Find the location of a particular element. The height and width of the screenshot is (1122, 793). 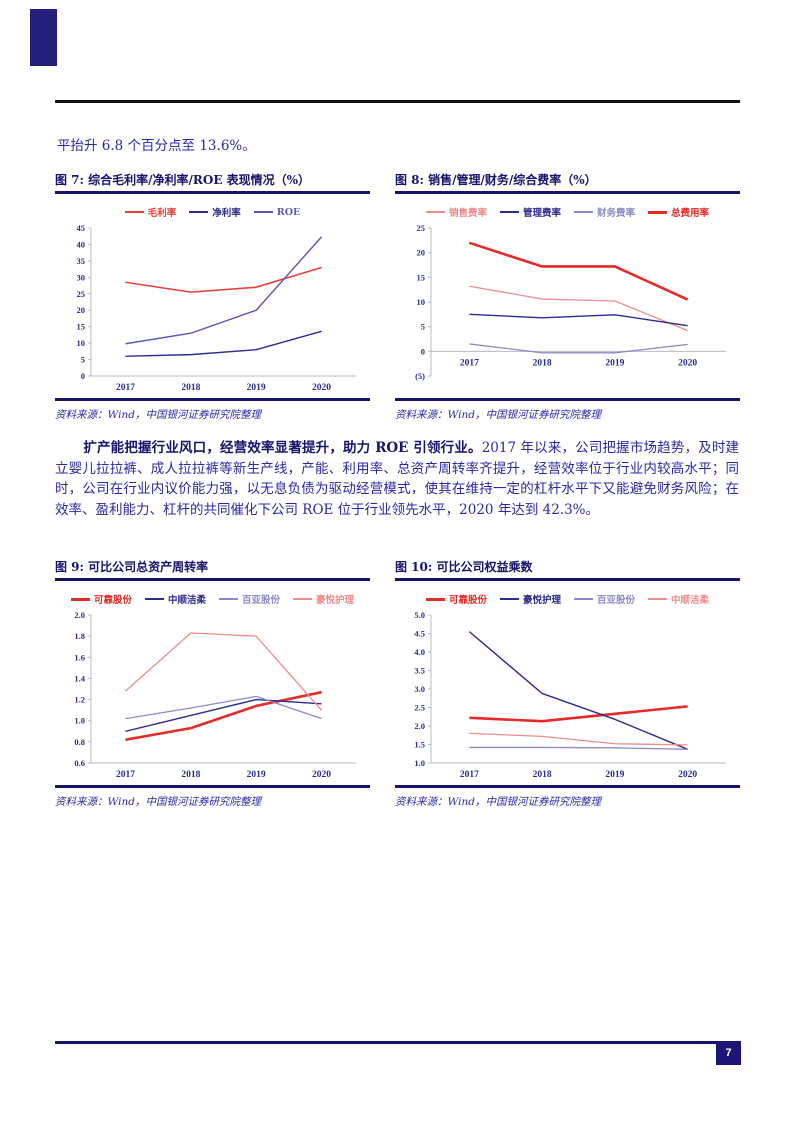

legend-label: 管理费率 is located at coordinates (541, 213).